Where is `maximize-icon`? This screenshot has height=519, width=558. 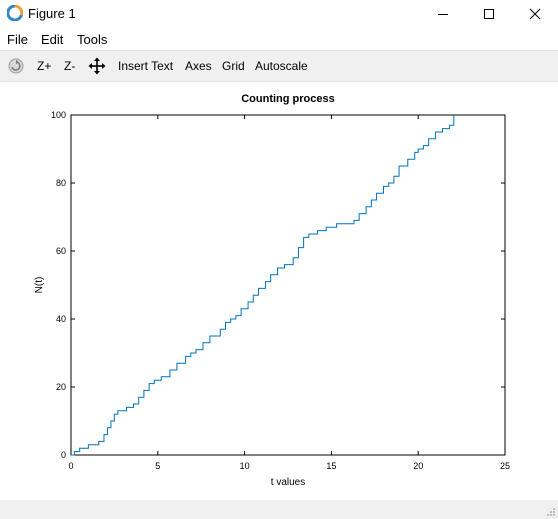 maximize-icon is located at coordinates (489, 14).